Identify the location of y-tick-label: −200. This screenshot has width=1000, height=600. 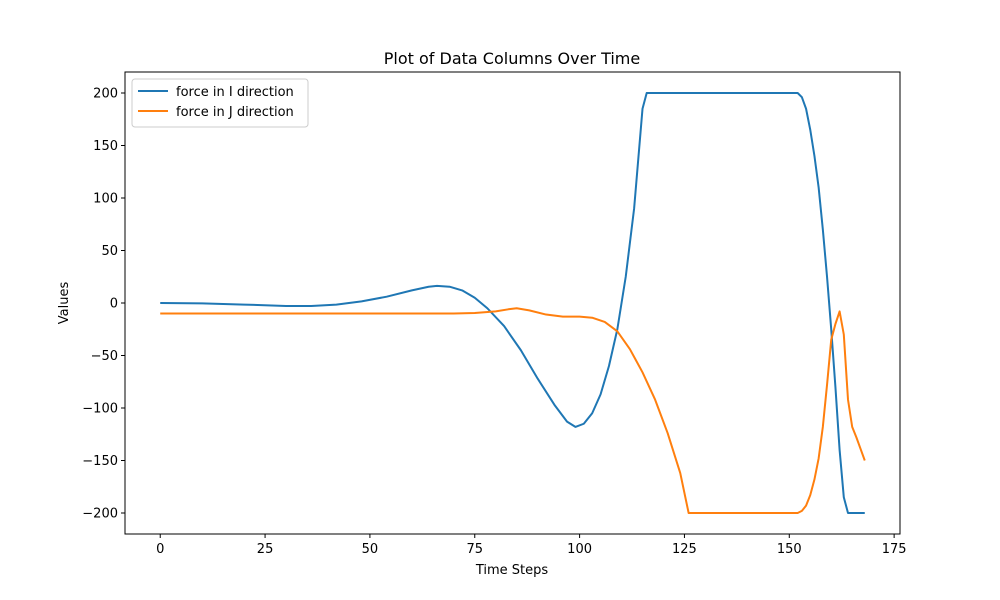
(100, 514).